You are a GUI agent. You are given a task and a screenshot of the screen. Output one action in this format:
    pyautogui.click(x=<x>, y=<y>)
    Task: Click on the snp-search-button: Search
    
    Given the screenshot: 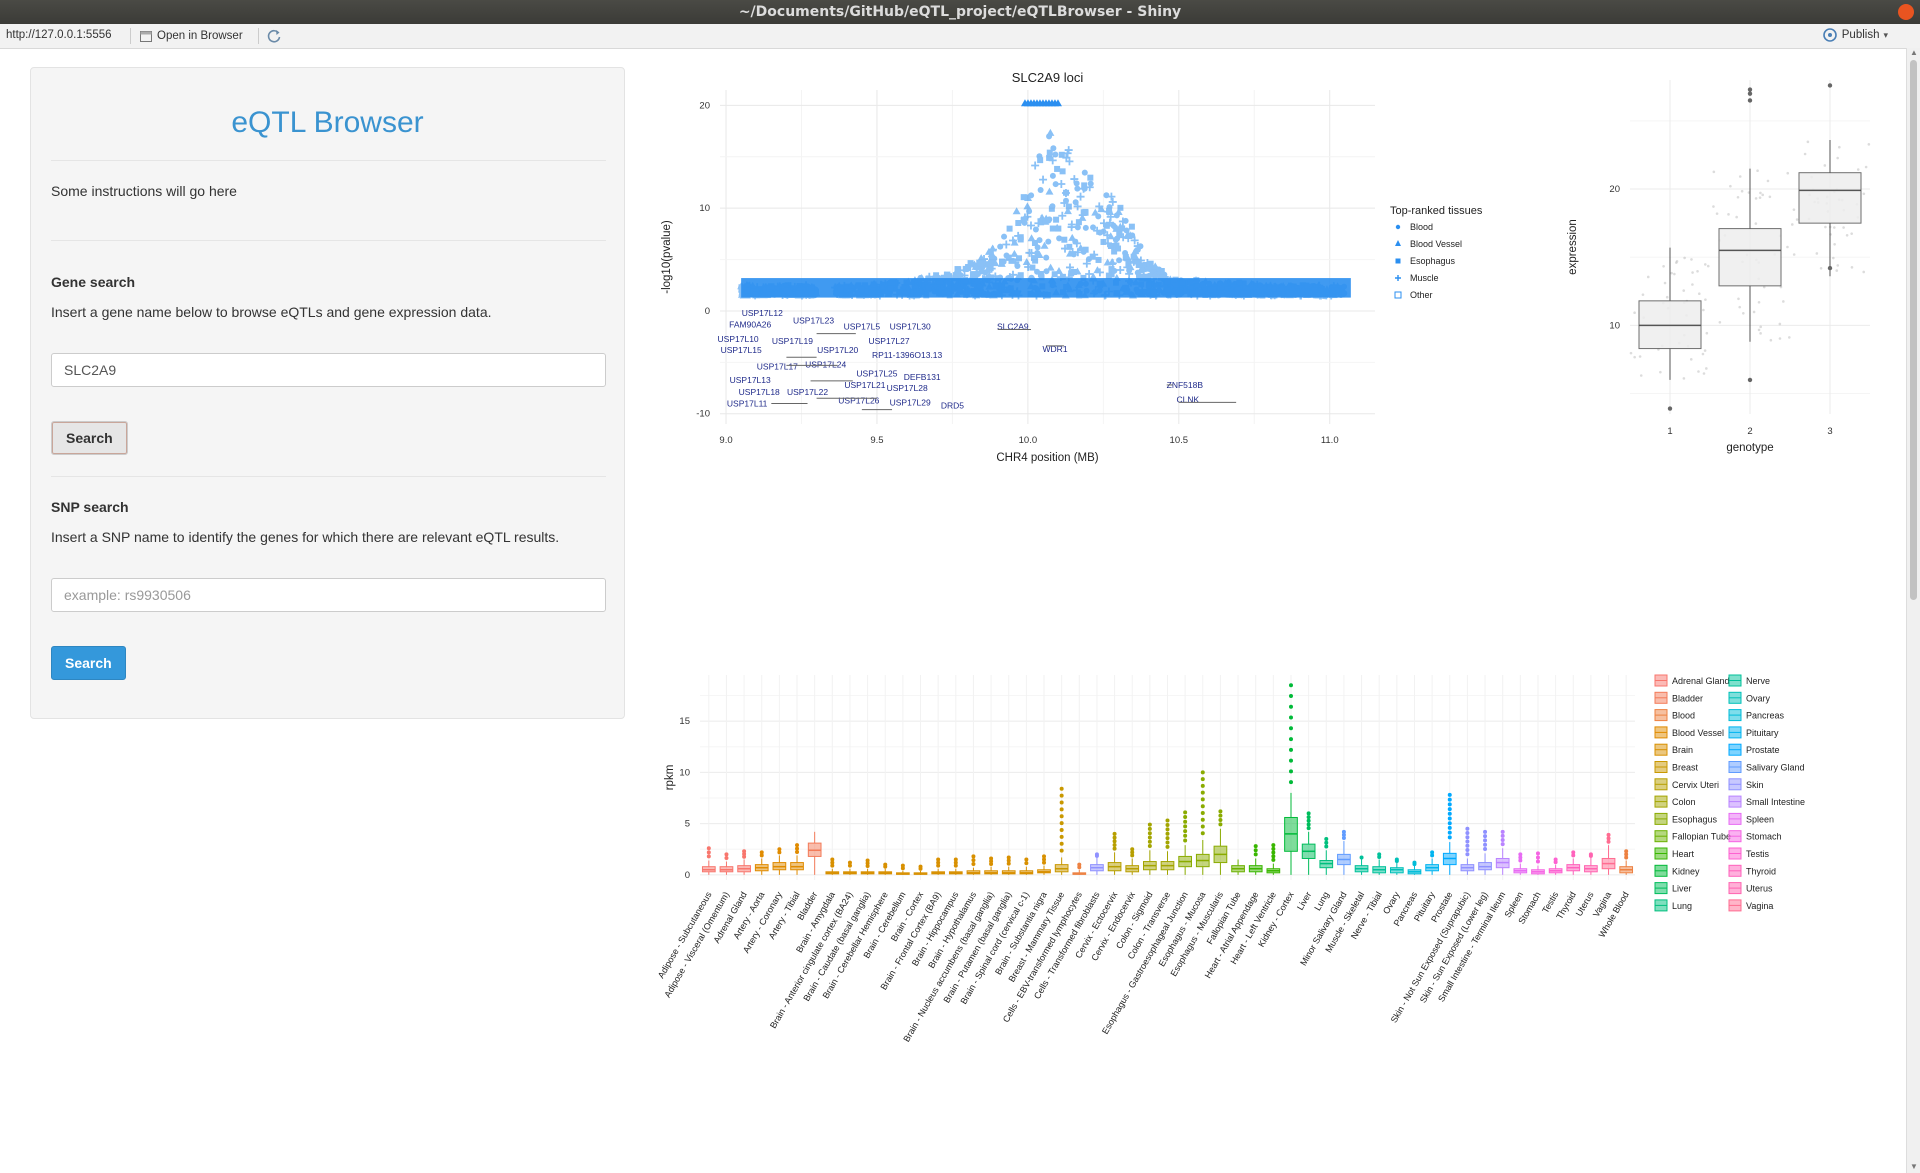 What is the action you would take?
    pyautogui.click(x=88, y=663)
    